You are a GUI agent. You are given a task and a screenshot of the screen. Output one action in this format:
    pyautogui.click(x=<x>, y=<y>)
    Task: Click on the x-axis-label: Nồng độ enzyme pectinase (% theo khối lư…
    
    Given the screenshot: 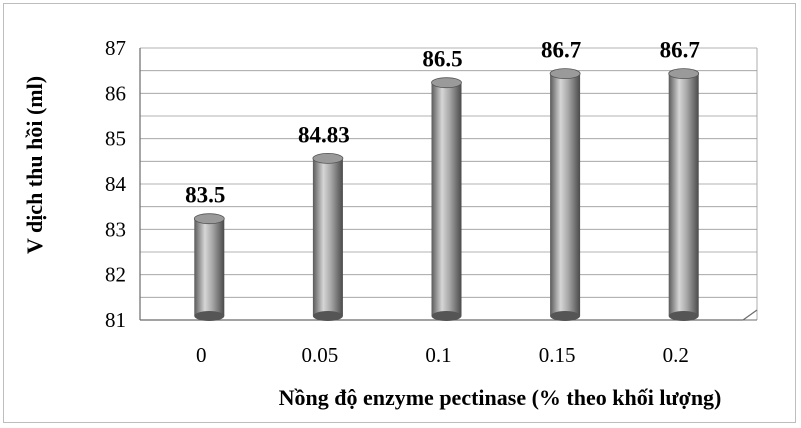 What is the action you would take?
    pyautogui.click(x=500, y=397)
    